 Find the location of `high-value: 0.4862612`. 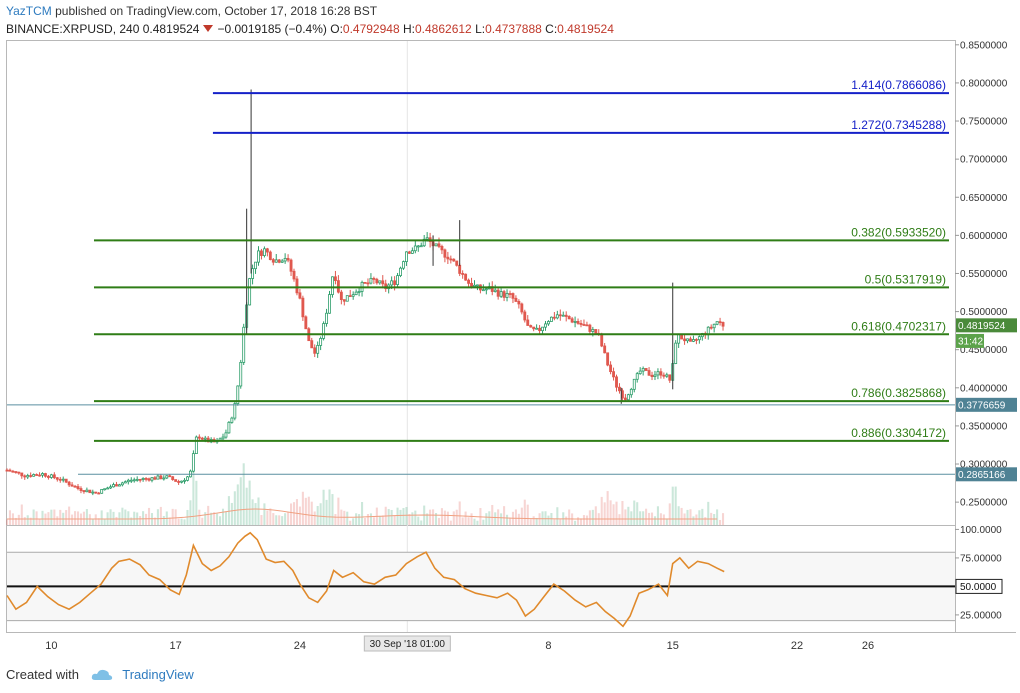

high-value: 0.4862612 is located at coordinates (443, 29).